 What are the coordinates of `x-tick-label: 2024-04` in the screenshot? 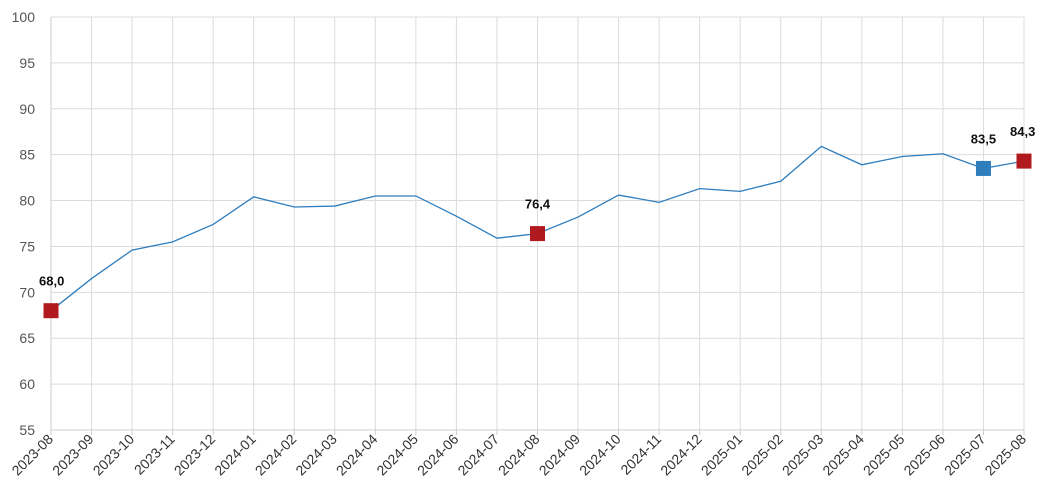 It's located at (357, 455).